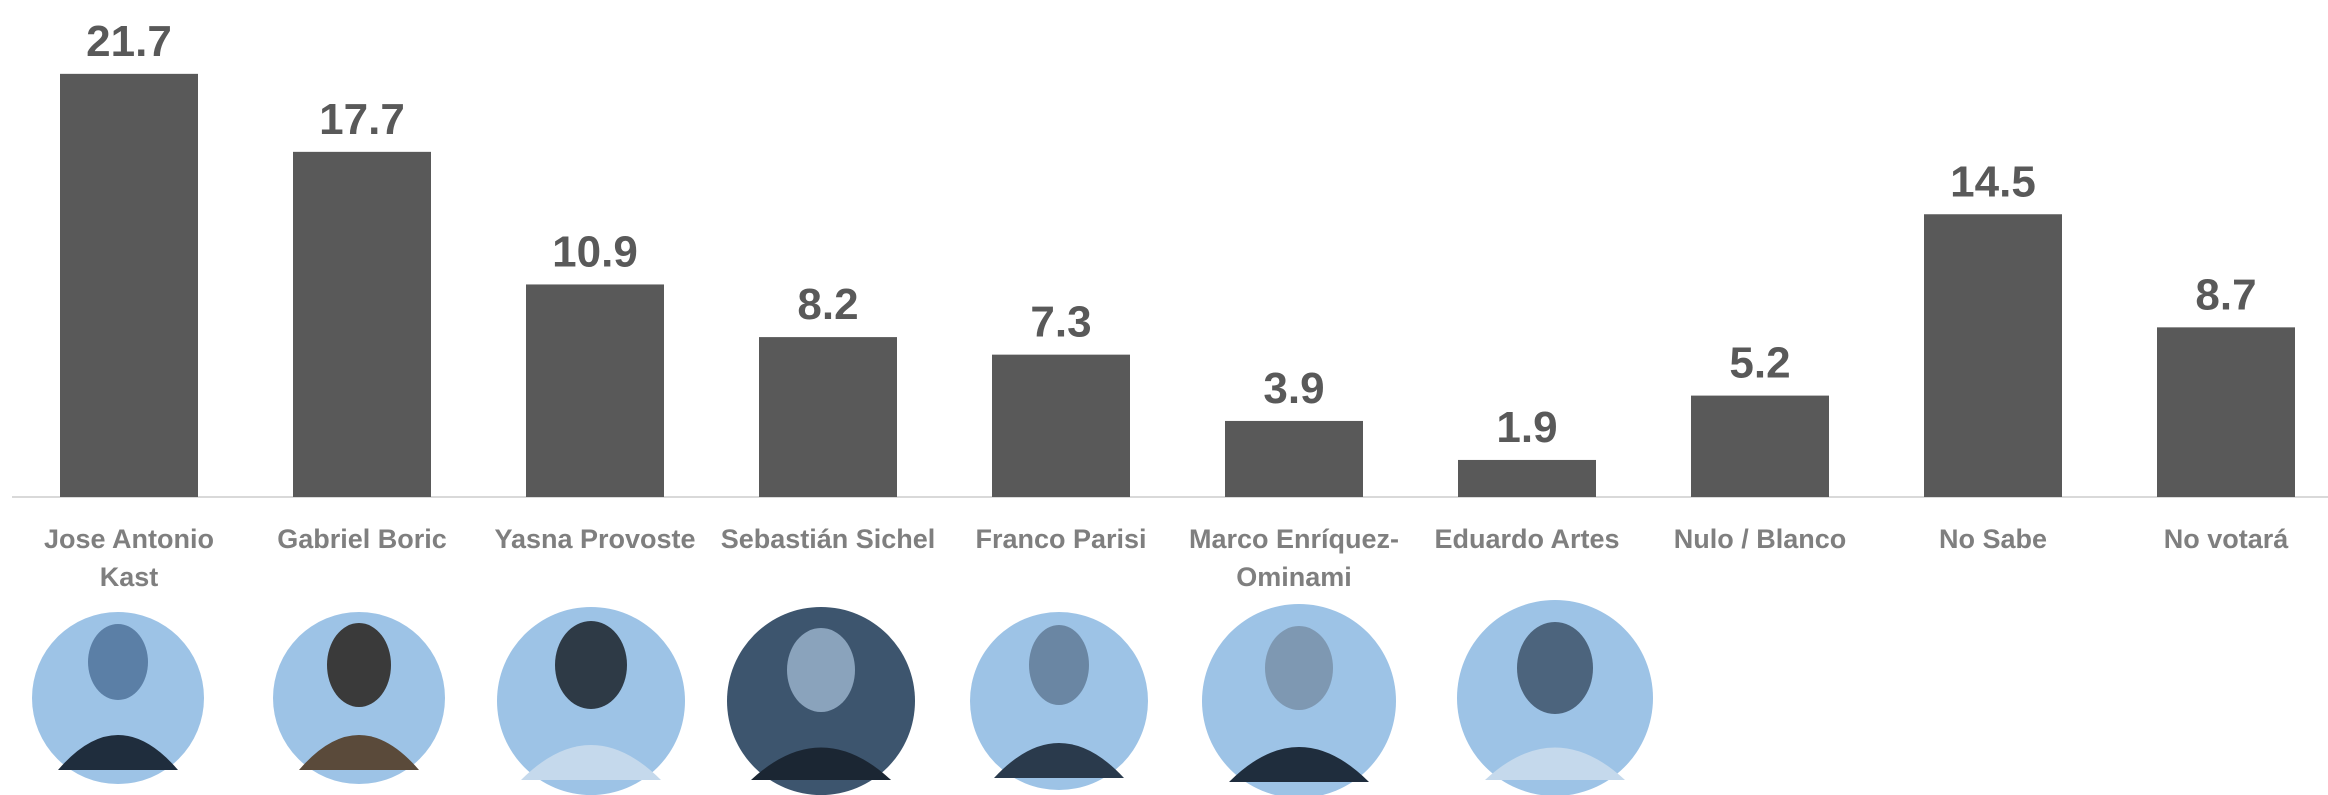 This screenshot has height=795, width=2328. Describe the element at coordinates (1294, 558) in the screenshot. I see `x-tick-label: Marco Enríquez-Ominami` at that location.